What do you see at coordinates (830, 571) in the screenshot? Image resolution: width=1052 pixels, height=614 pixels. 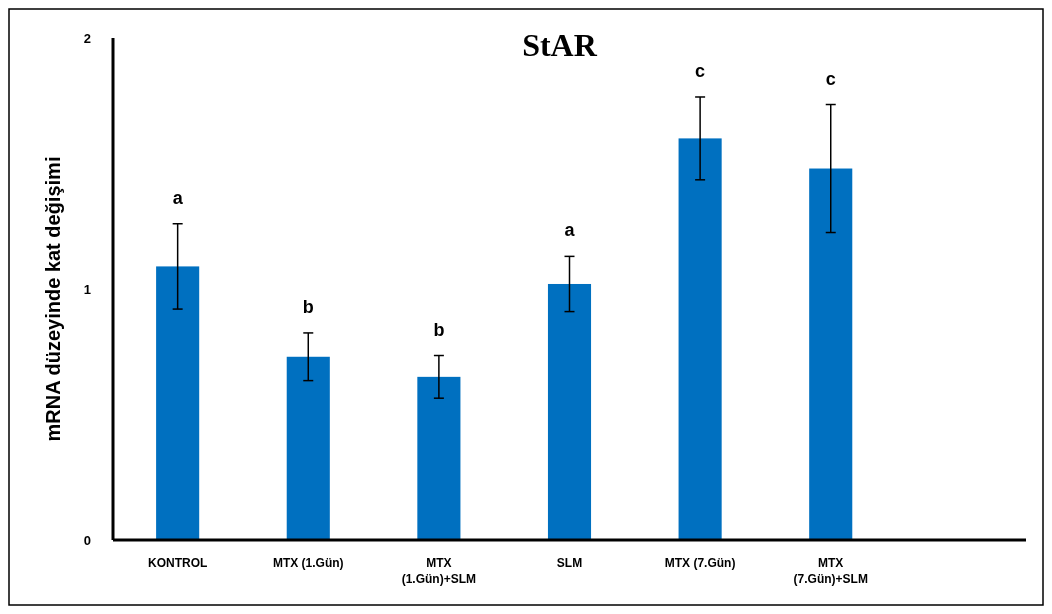 I see `x-tick-label: MTX (7.Gün)+SLM` at bounding box center [830, 571].